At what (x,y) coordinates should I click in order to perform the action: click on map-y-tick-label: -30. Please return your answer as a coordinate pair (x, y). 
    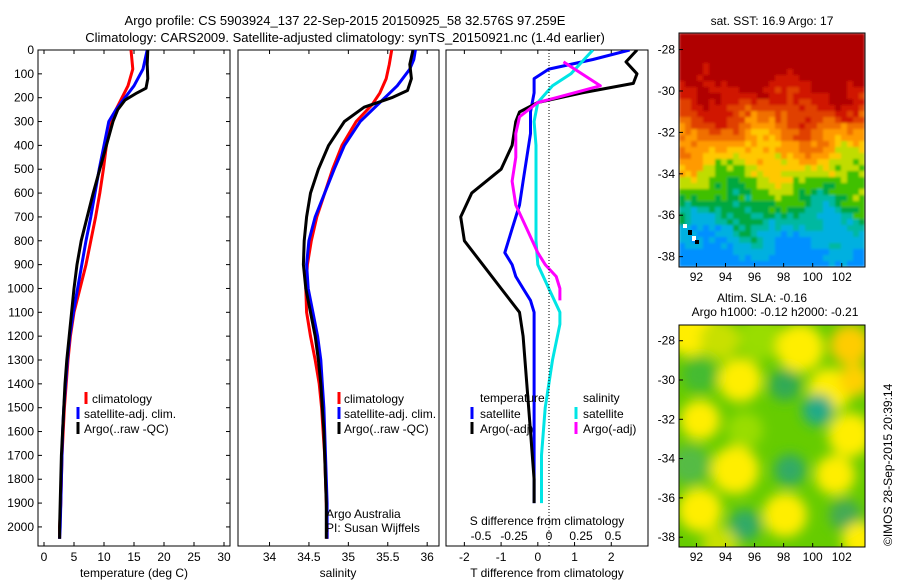
    Looking at the image, I should click on (667, 91).